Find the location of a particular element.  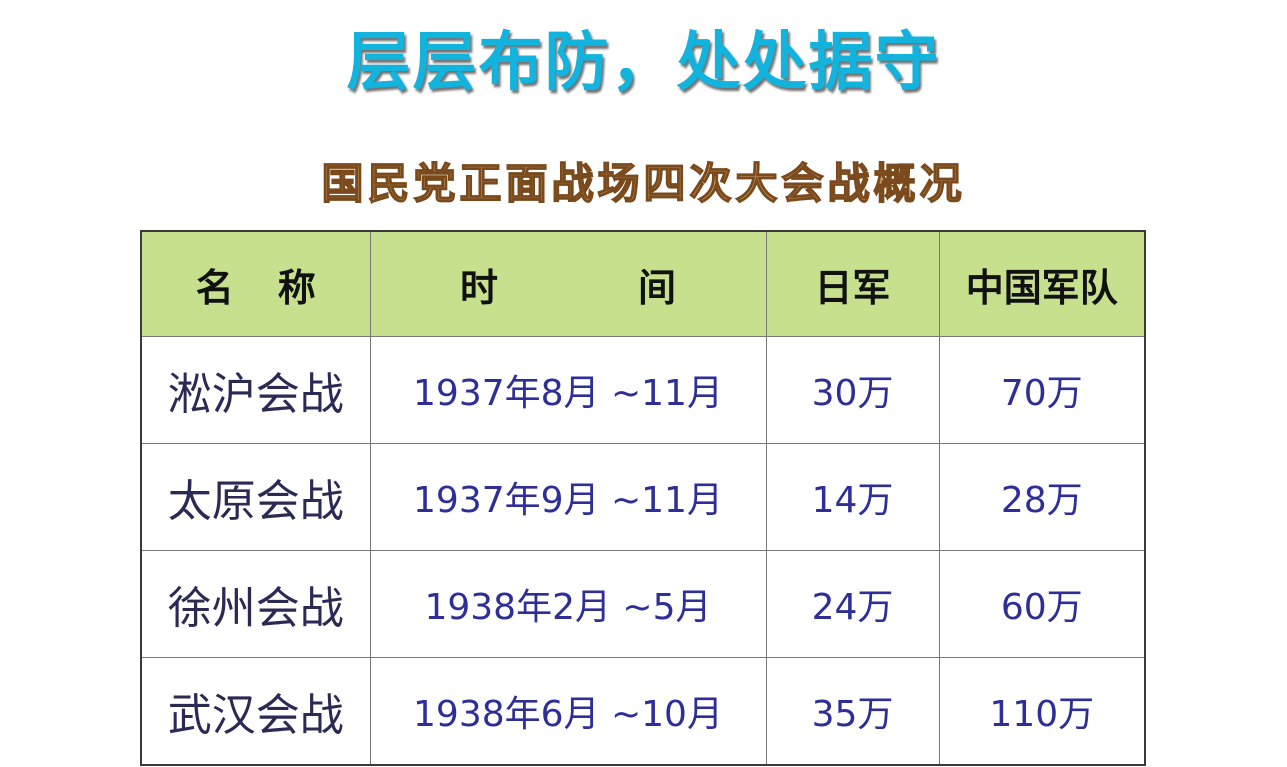

chinese-troops: 60万 is located at coordinates (1042, 604).